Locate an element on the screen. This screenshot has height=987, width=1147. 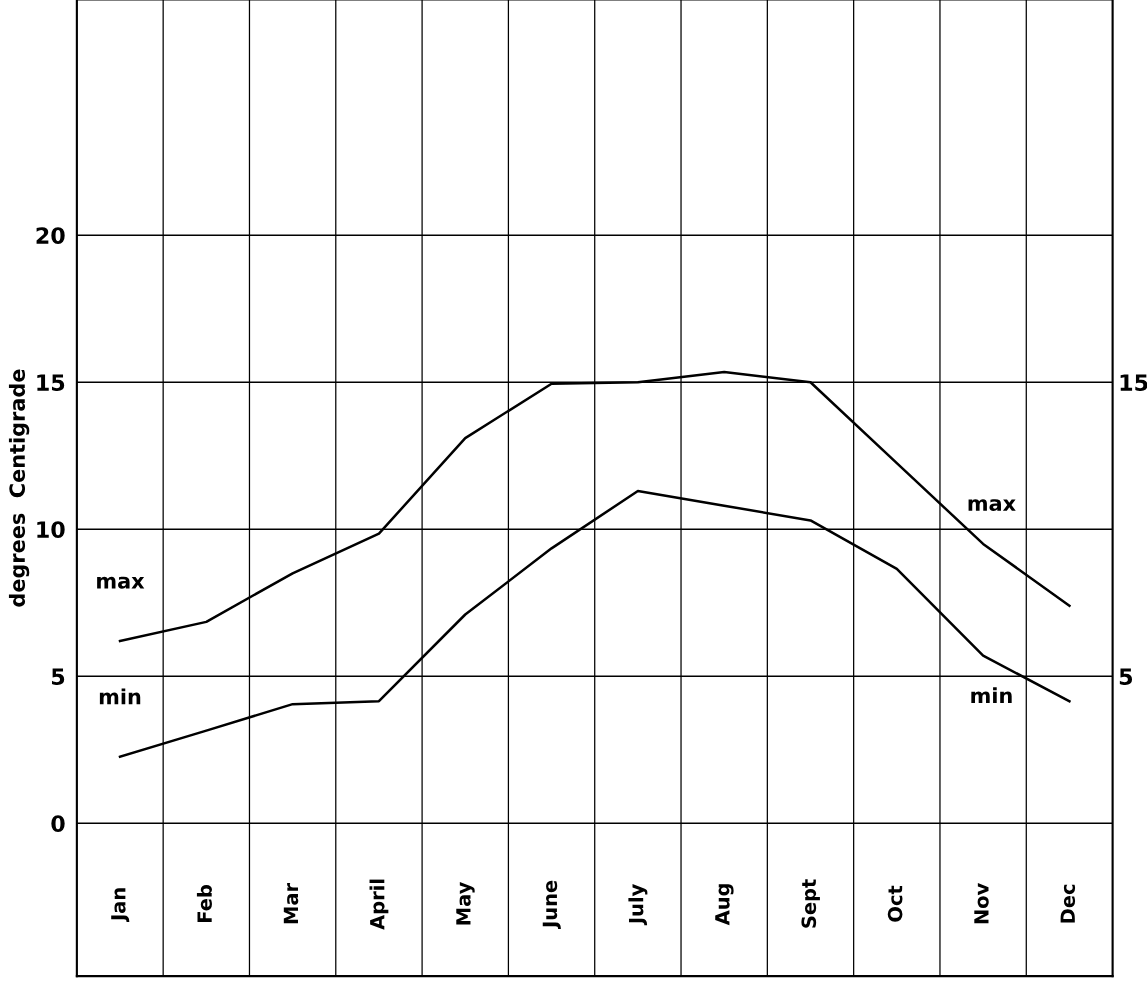
x-tick-label: Sept is located at coordinates (810, 903).